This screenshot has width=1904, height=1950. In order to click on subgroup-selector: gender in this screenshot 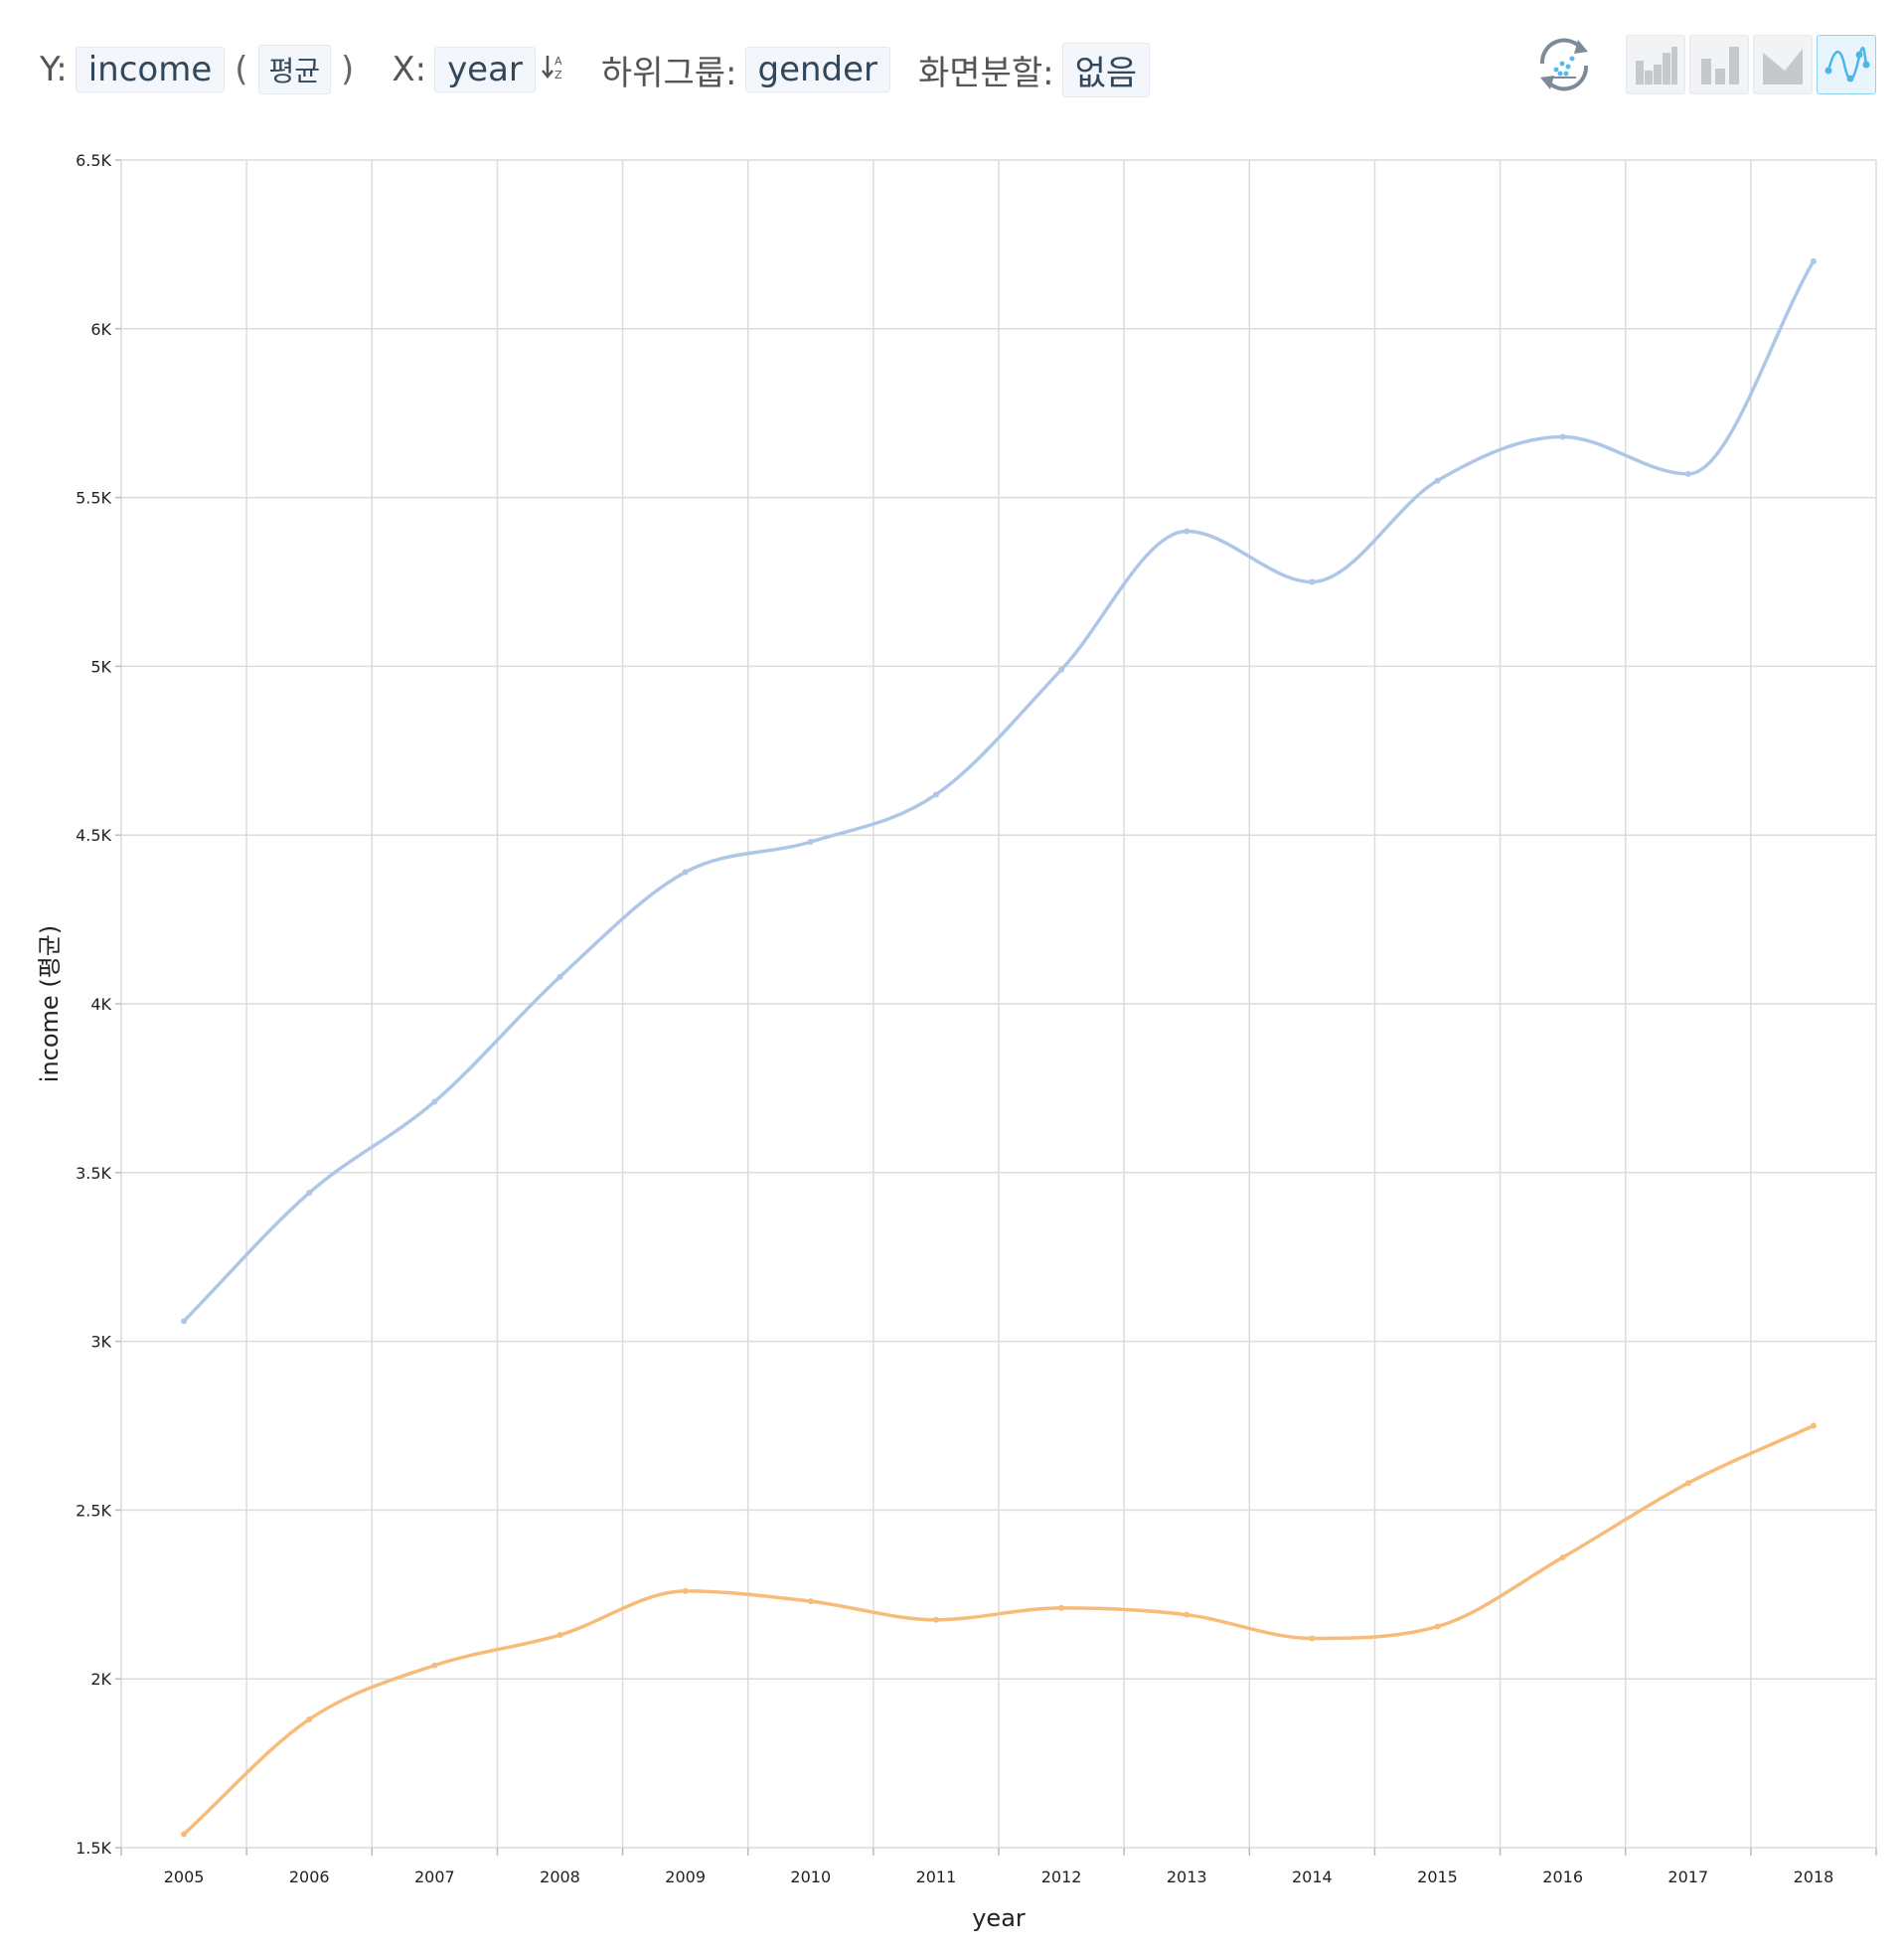, I will do `click(818, 69)`.